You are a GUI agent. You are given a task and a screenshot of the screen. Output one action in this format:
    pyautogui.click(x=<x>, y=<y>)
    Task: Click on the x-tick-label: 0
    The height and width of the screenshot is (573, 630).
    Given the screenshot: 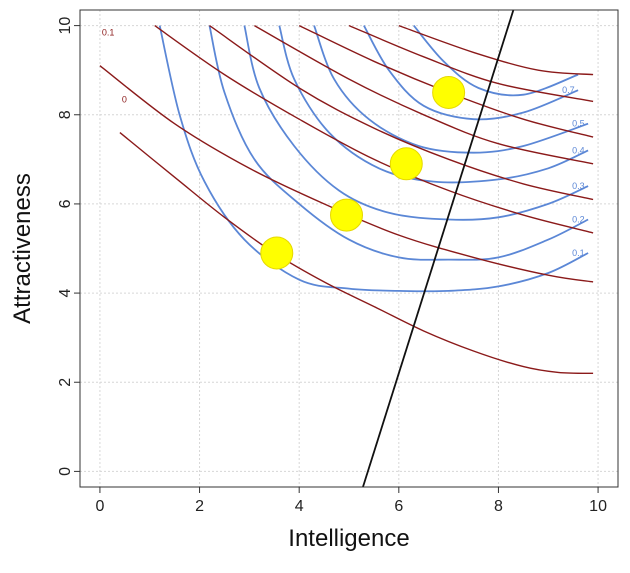 What is the action you would take?
    pyautogui.click(x=99, y=506)
    